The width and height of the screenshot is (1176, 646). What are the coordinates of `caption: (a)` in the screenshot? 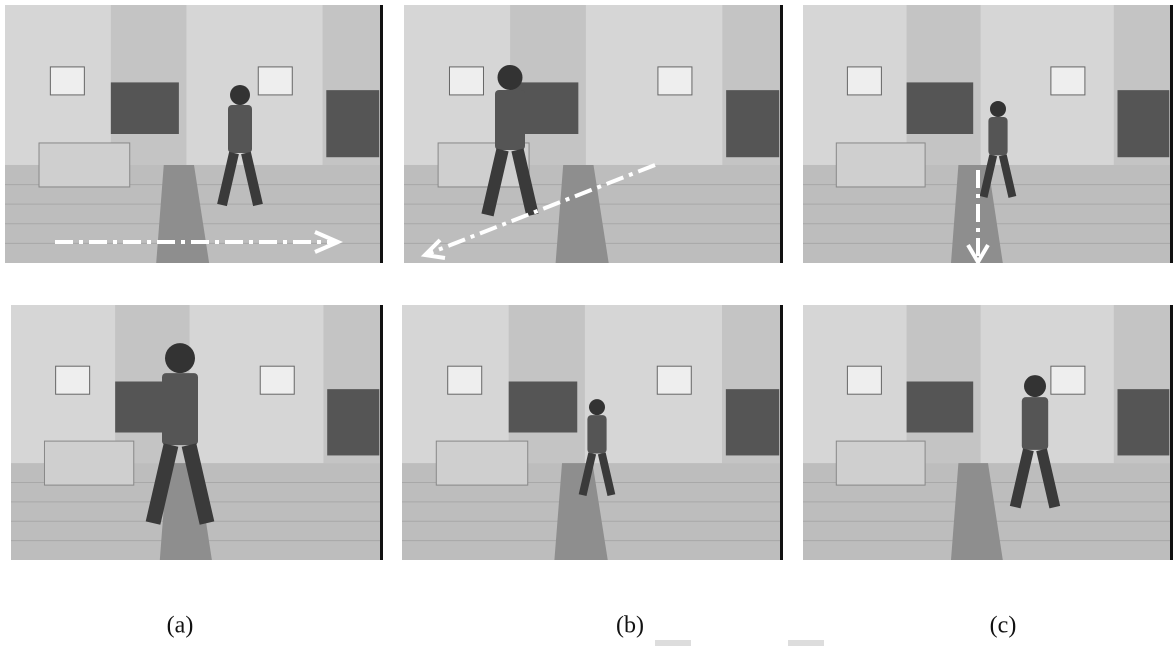 It's located at (180, 626).